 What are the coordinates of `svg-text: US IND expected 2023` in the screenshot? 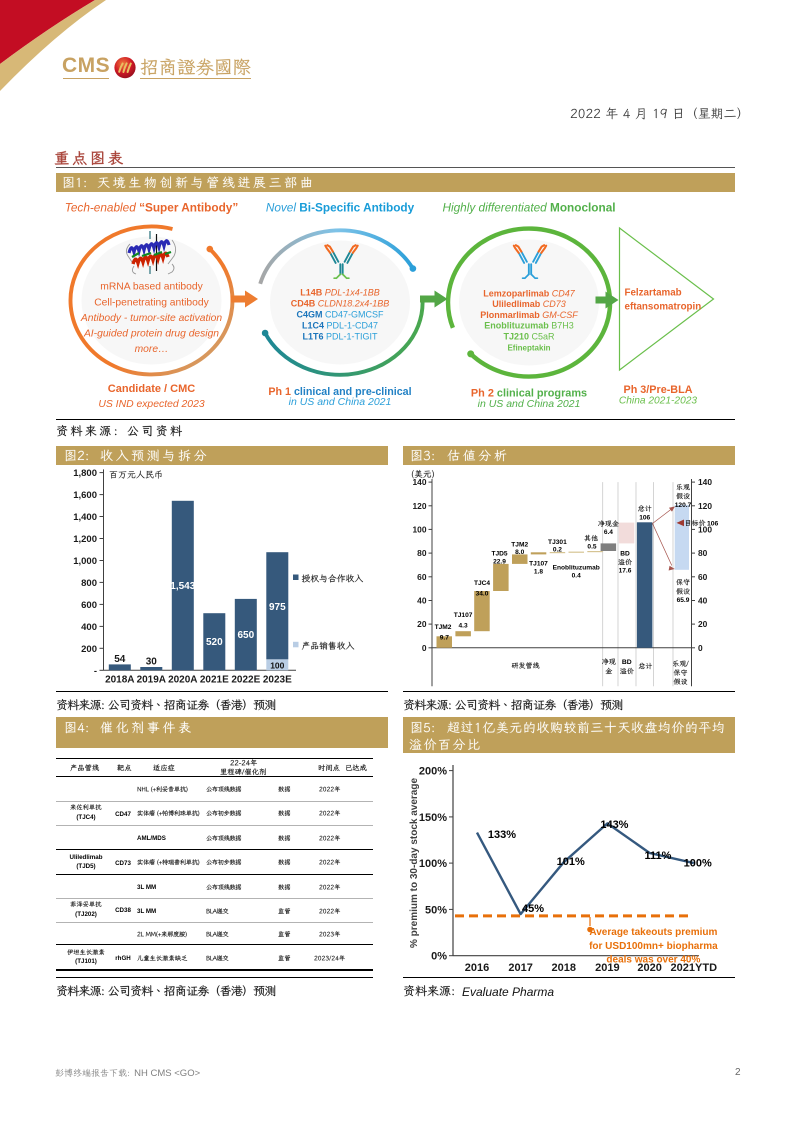 It's located at (151, 404).